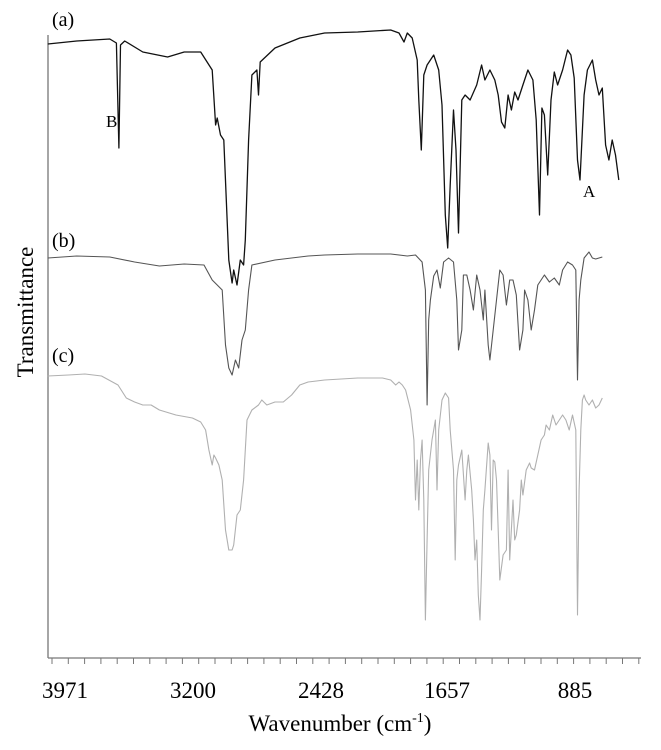 The width and height of the screenshot is (661, 750). Describe the element at coordinates (575, 690) in the screenshot. I see `x-tick-label: 885` at that location.